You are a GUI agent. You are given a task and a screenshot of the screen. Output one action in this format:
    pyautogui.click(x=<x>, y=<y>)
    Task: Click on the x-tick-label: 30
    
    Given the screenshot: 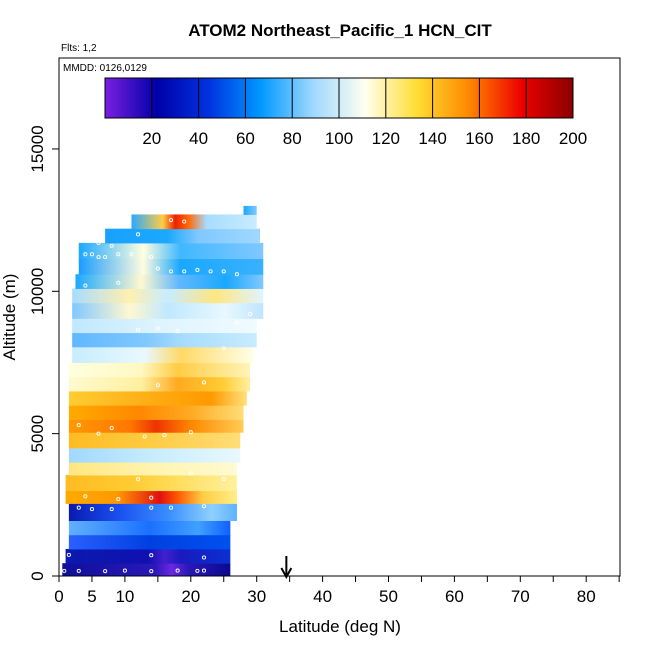 What is the action you would take?
    pyautogui.click(x=256, y=596)
    